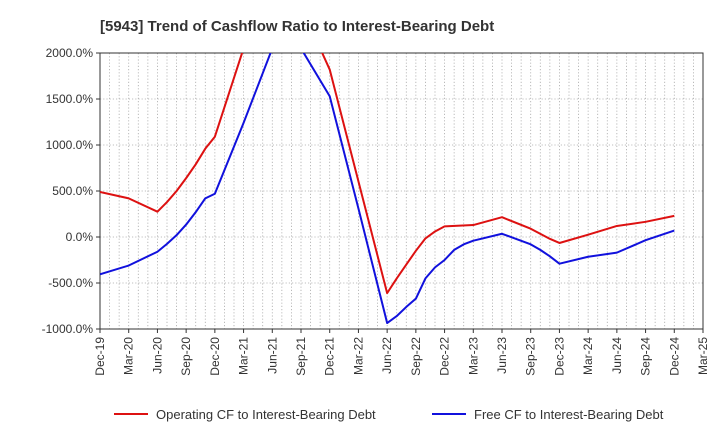  Describe the element at coordinates (72, 191) in the screenshot. I see `y-tick-label: 500.0%` at that location.